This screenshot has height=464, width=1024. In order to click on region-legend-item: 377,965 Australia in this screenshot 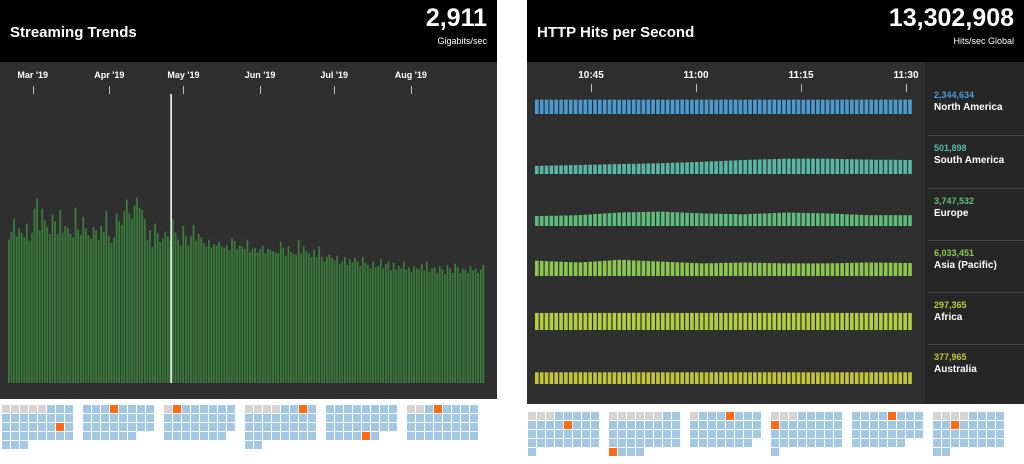, I will do `click(979, 363)`.